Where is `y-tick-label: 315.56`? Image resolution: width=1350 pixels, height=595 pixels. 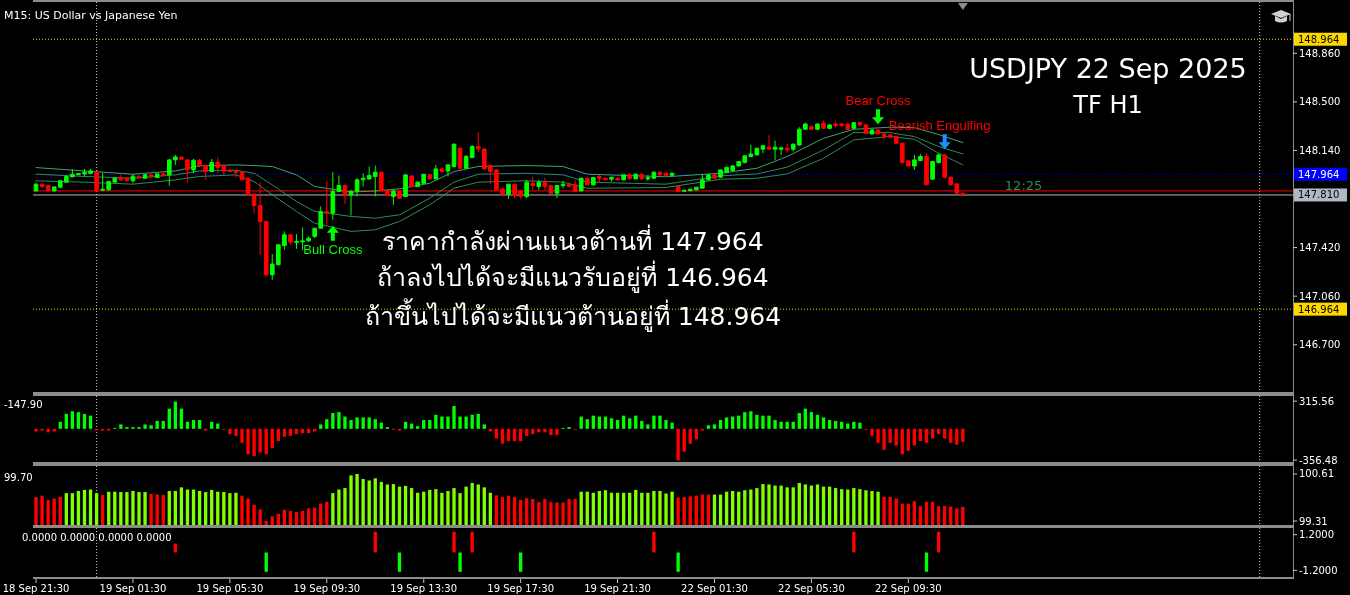 y-tick-label: 315.56 is located at coordinates (1316, 401).